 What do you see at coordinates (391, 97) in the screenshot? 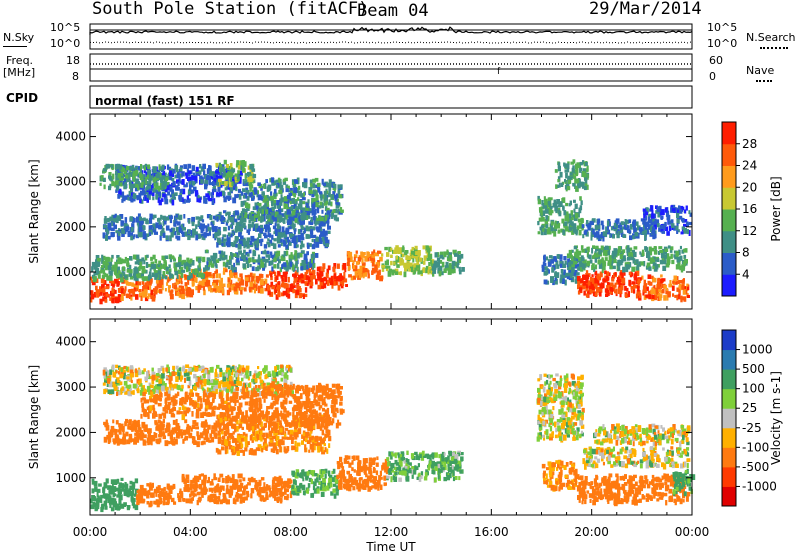
I see `cpid-frame` at bounding box center [391, 97].